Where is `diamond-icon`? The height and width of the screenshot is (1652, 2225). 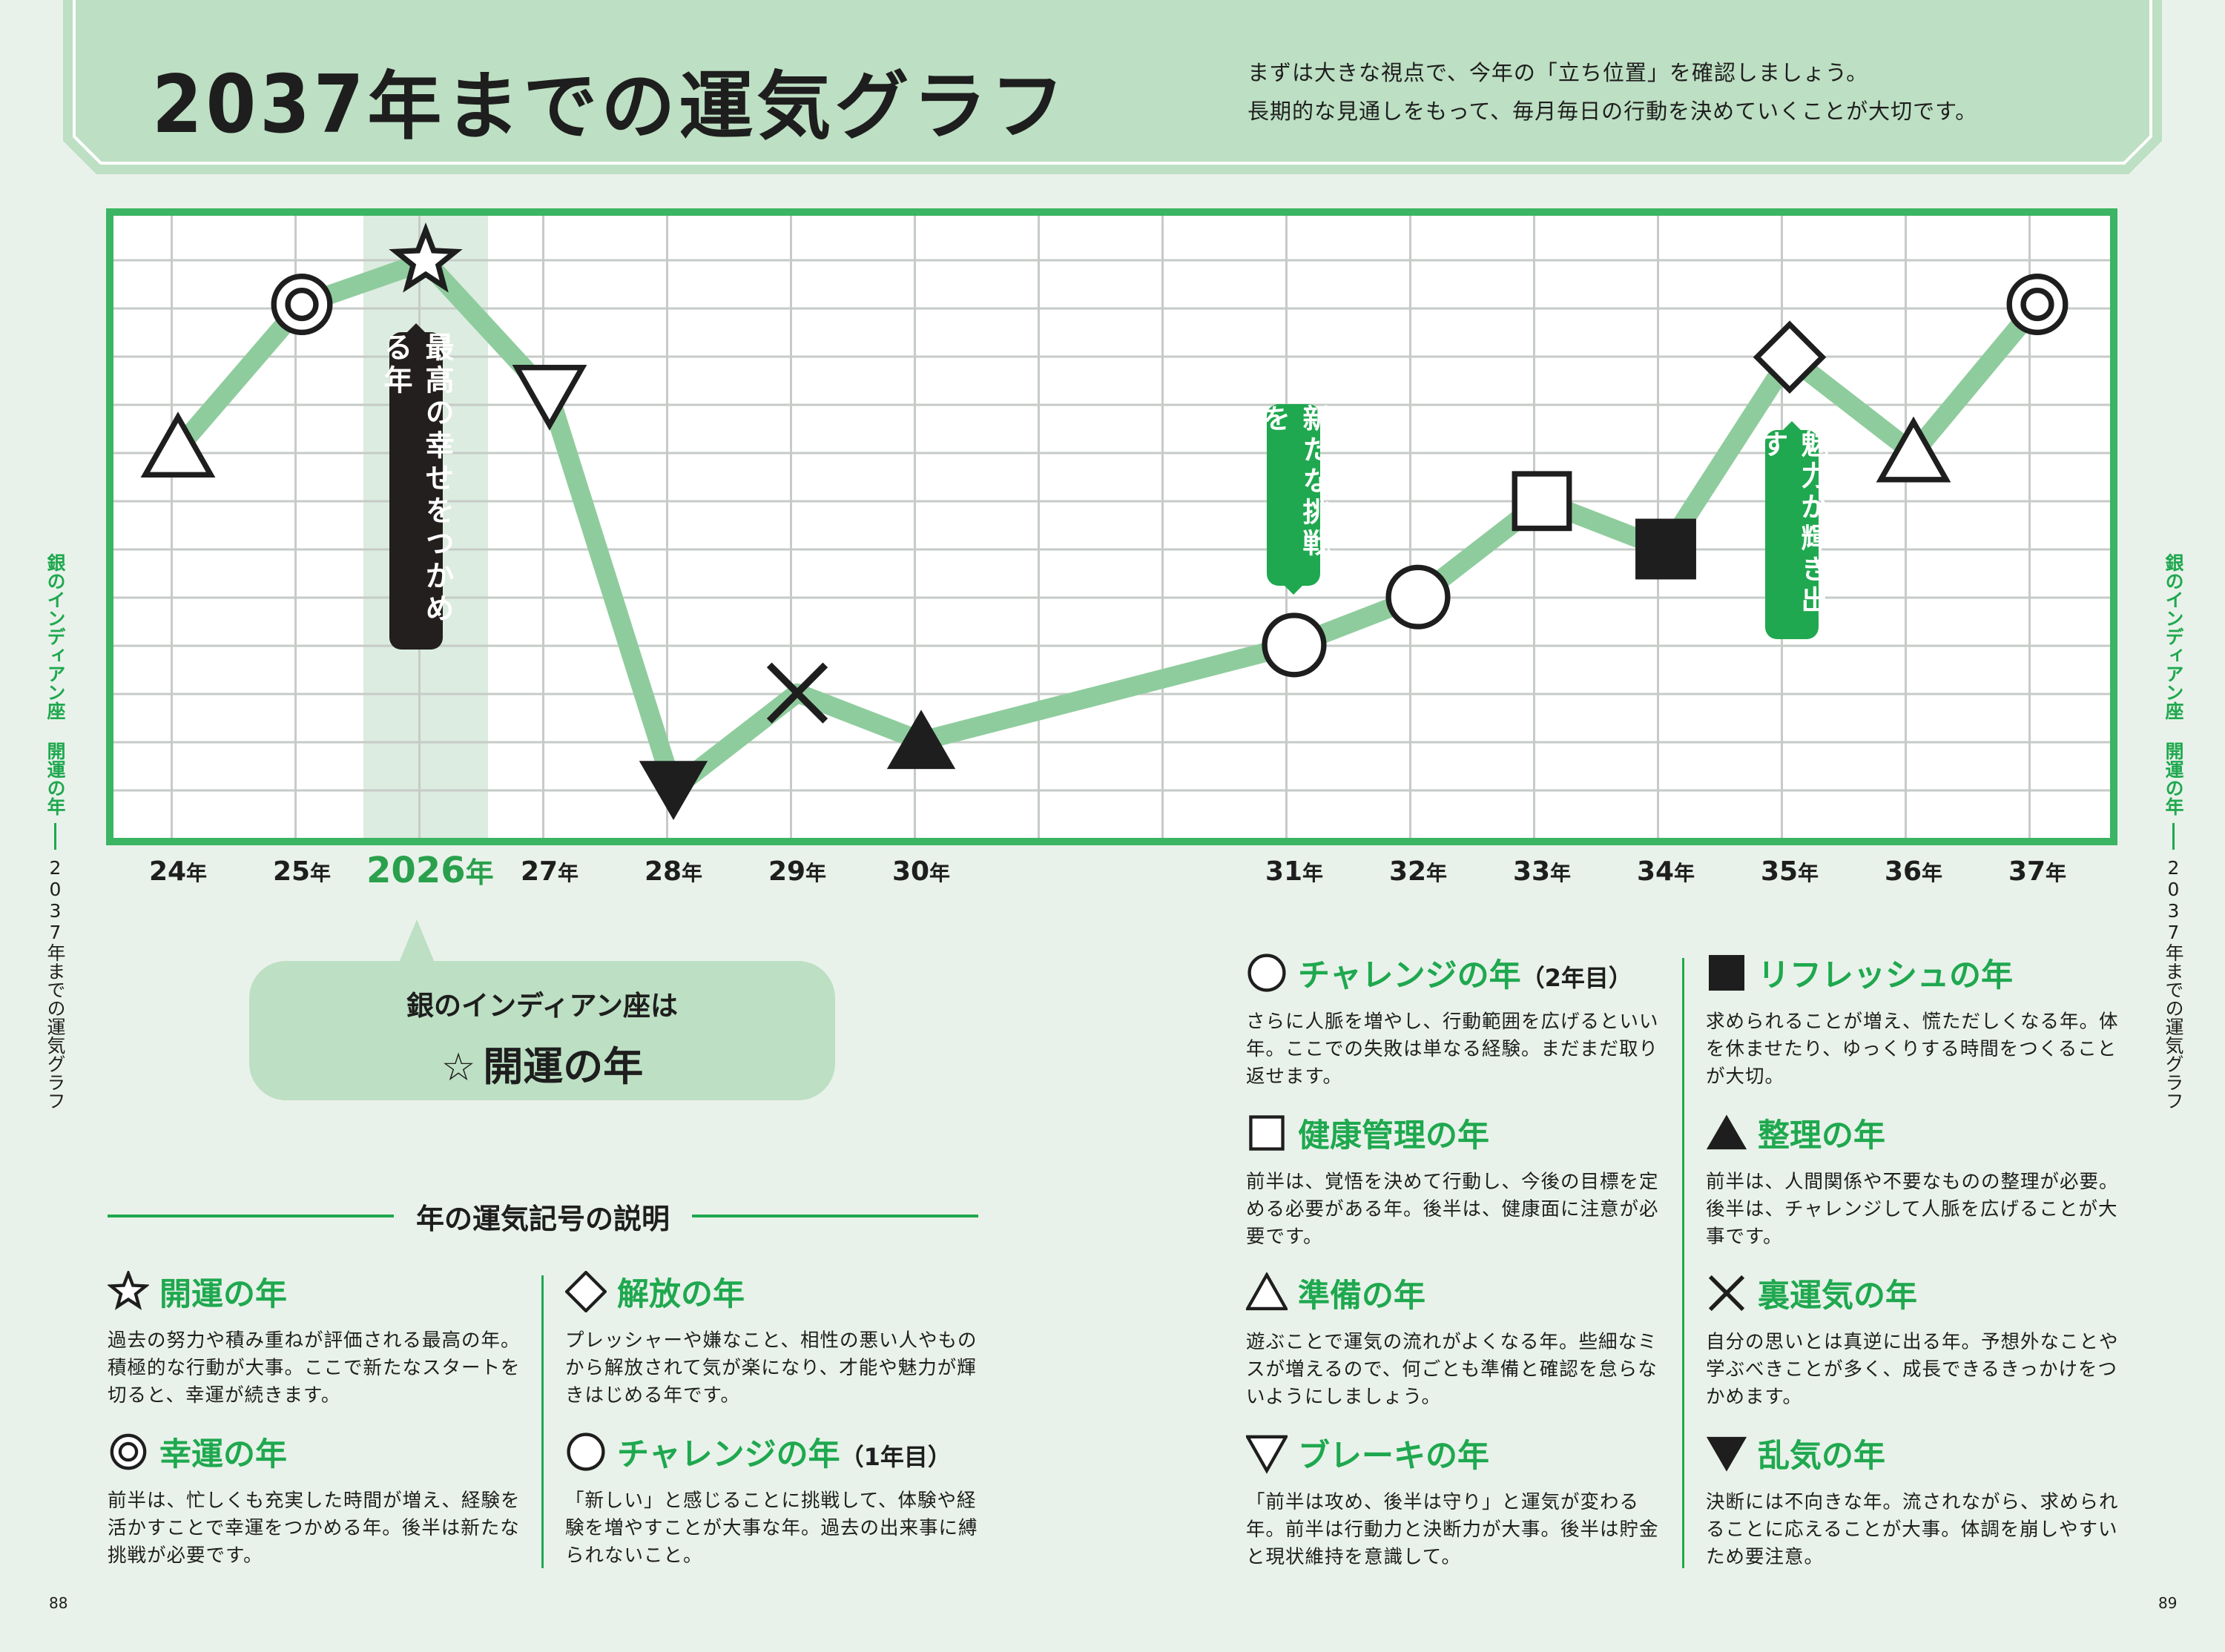 diamond-icon is located at coordinates (586, 1291).